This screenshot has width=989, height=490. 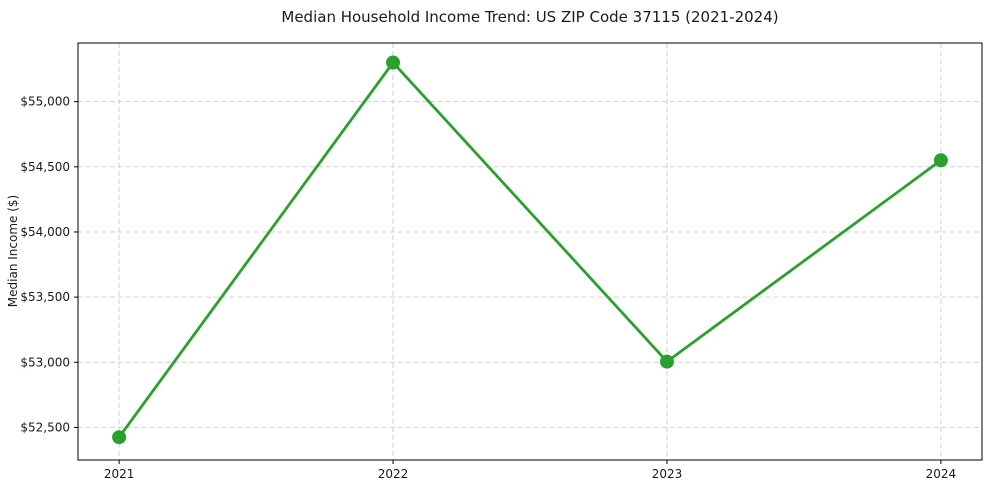 I want to click on y-tick-label: $53,000, so click(x=45, y=362).